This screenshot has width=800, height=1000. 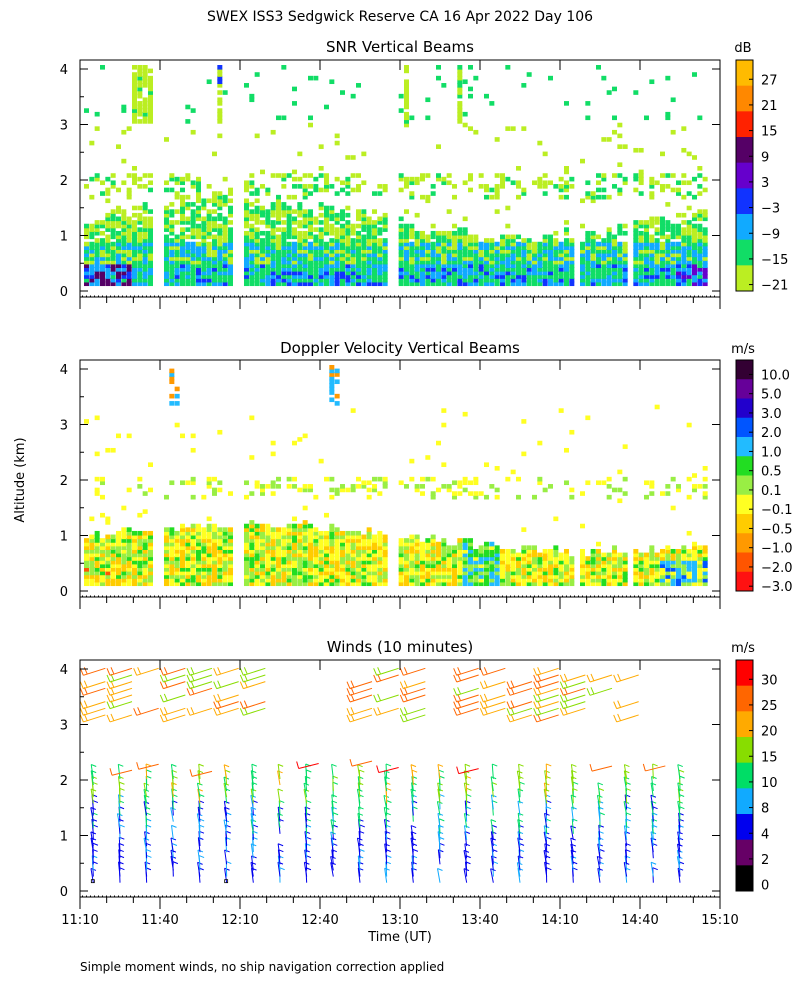 What do you see at coordinates (743, 349) in the screenshot?
I see `doppler-colorbar-unit: m/s` at bounding box center [743, 349].